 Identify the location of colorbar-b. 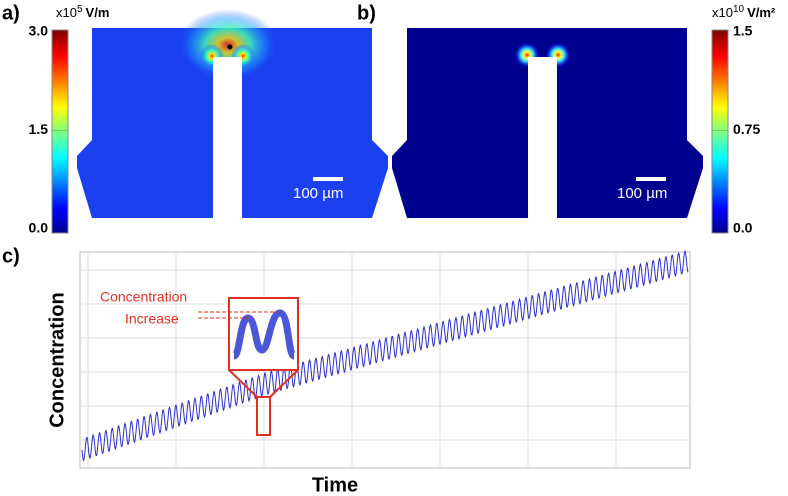
(720, 131).